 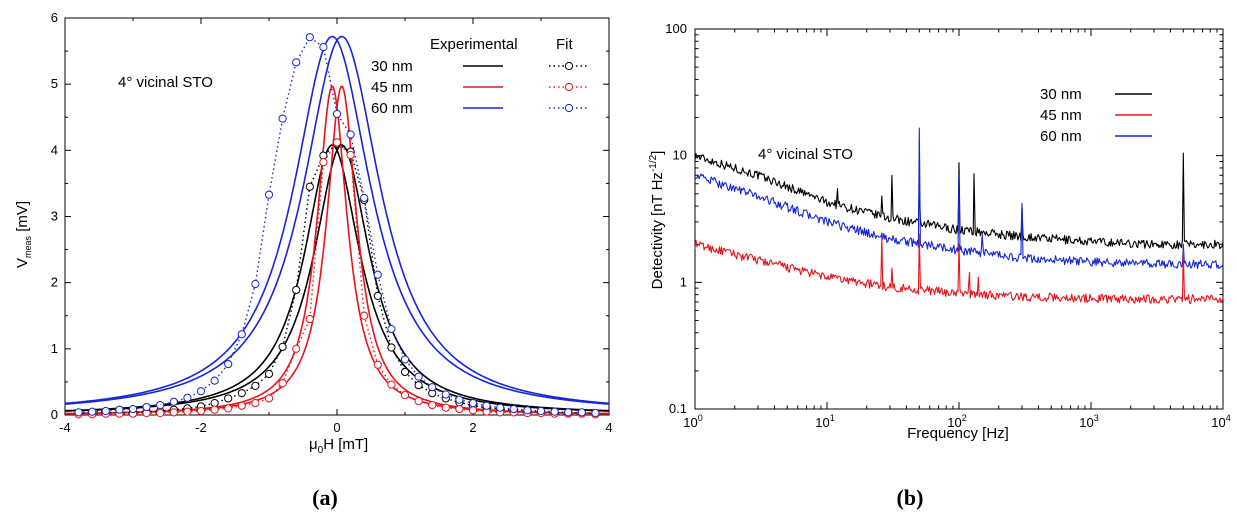 I want to click on panel-b-legend: 30 nm 45 nm 60 nm, so click(x=1096, y=115).